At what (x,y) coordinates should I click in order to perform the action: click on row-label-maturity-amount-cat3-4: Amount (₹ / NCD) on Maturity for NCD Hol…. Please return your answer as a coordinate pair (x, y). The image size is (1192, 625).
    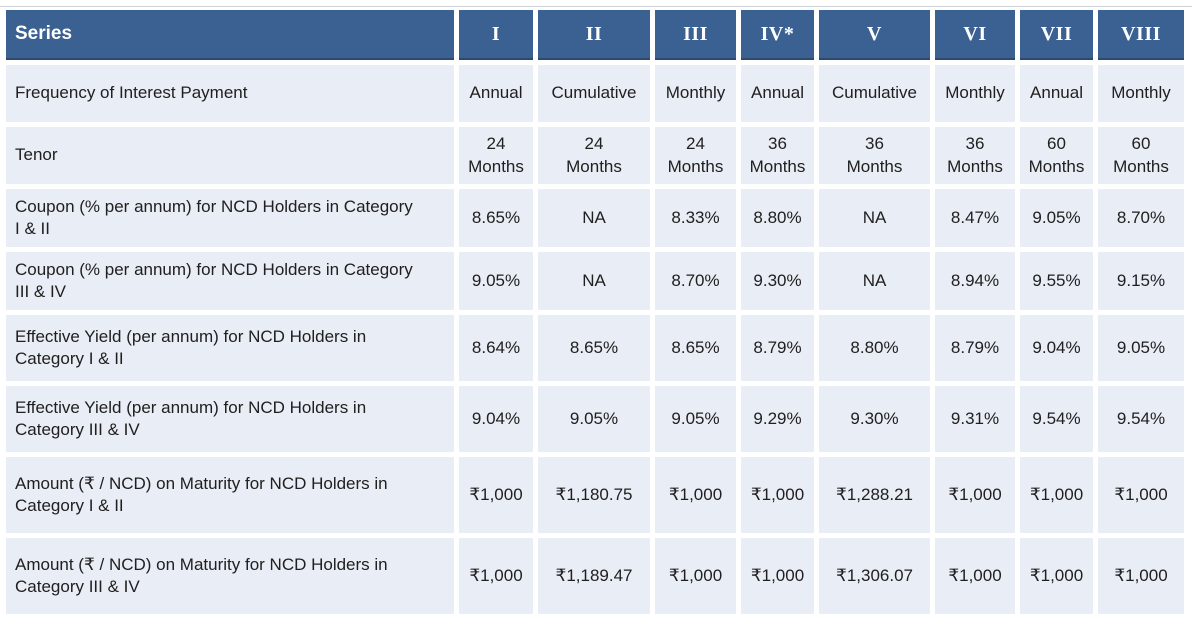
    Looking at the image, I should click on (230, 576).